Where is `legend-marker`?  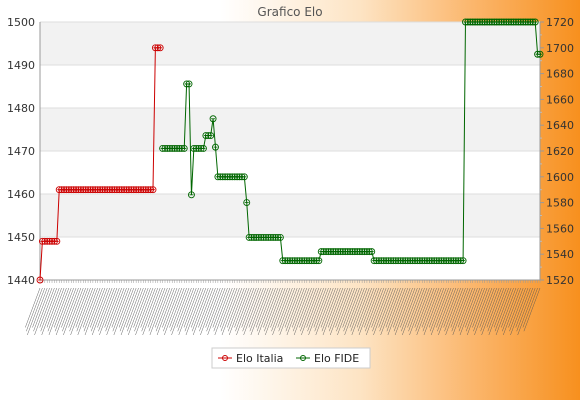
legend-marker is located at coordinates (225, 358).